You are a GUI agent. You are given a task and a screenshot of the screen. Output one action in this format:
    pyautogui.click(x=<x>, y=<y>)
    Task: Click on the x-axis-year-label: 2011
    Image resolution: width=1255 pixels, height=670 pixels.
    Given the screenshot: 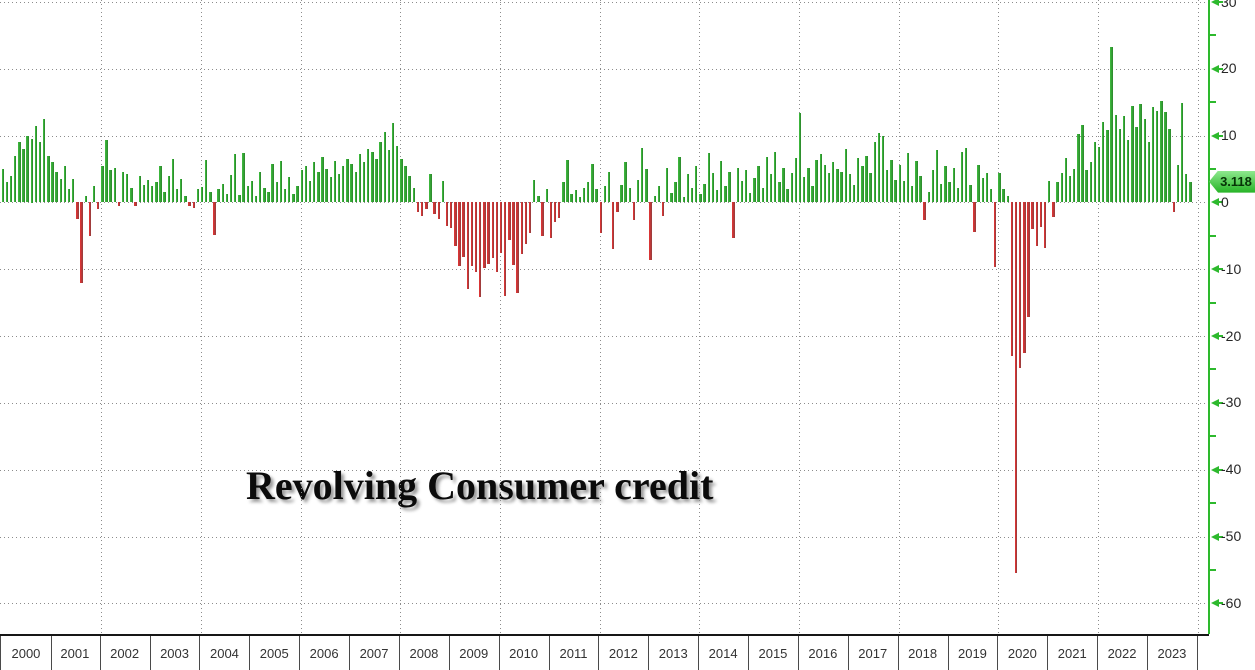 What is the action you would take?
    pyautogui.click(x=573, y=653)
    